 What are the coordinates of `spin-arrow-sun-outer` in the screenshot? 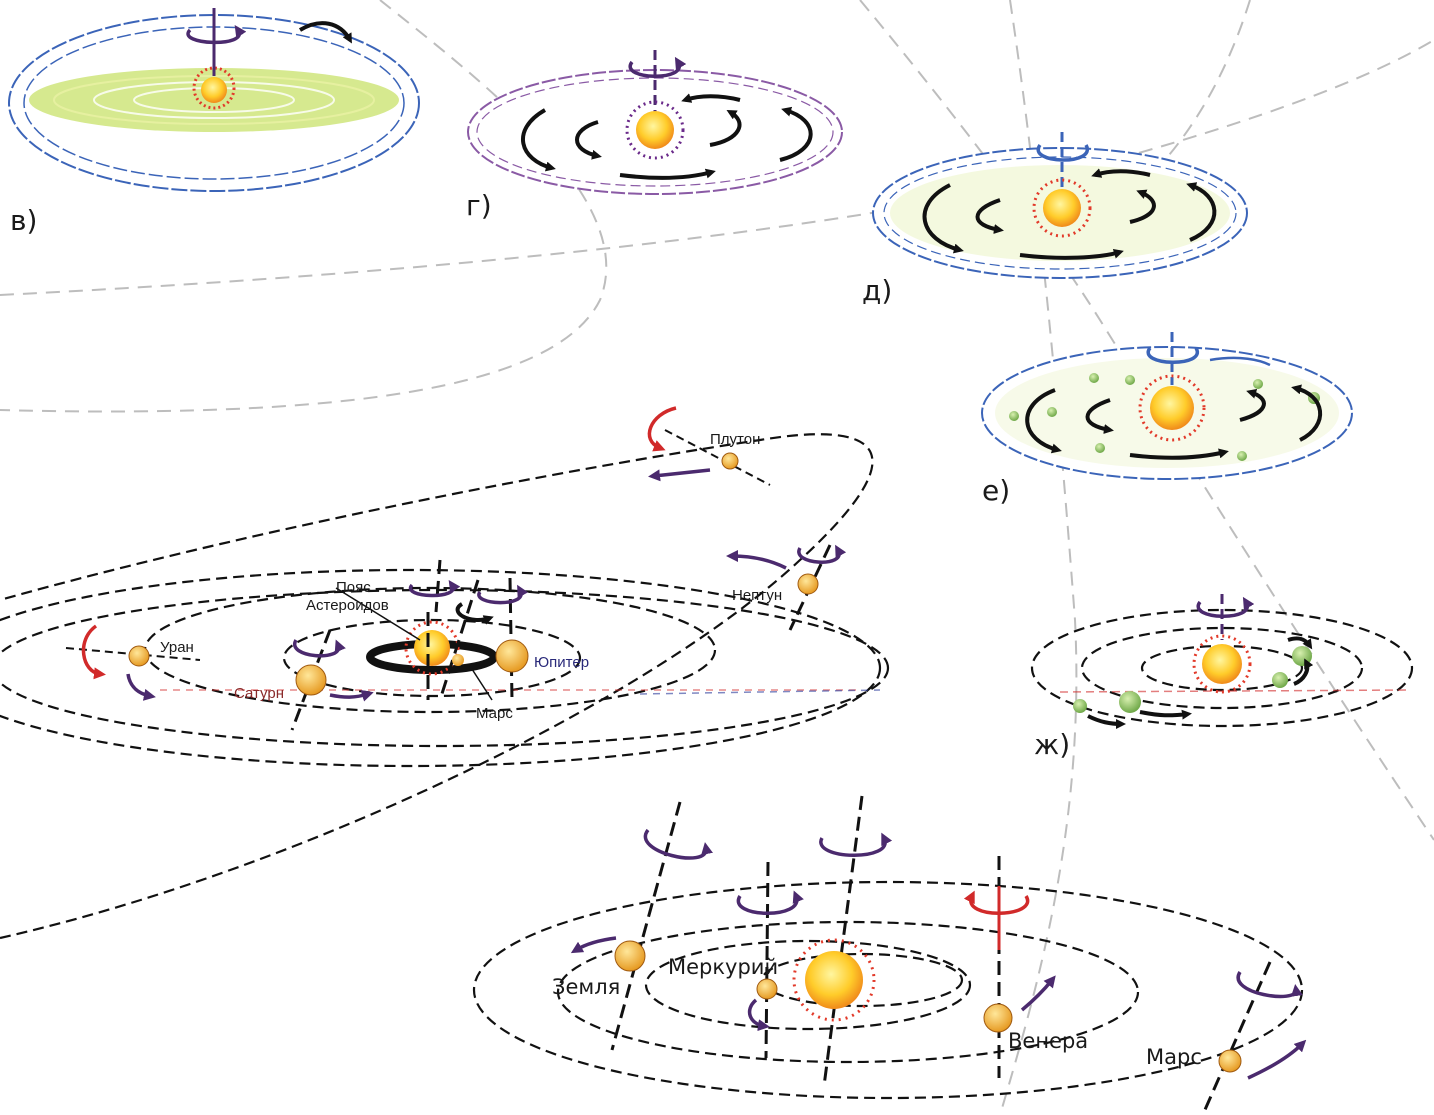 It's located at (434, 588).